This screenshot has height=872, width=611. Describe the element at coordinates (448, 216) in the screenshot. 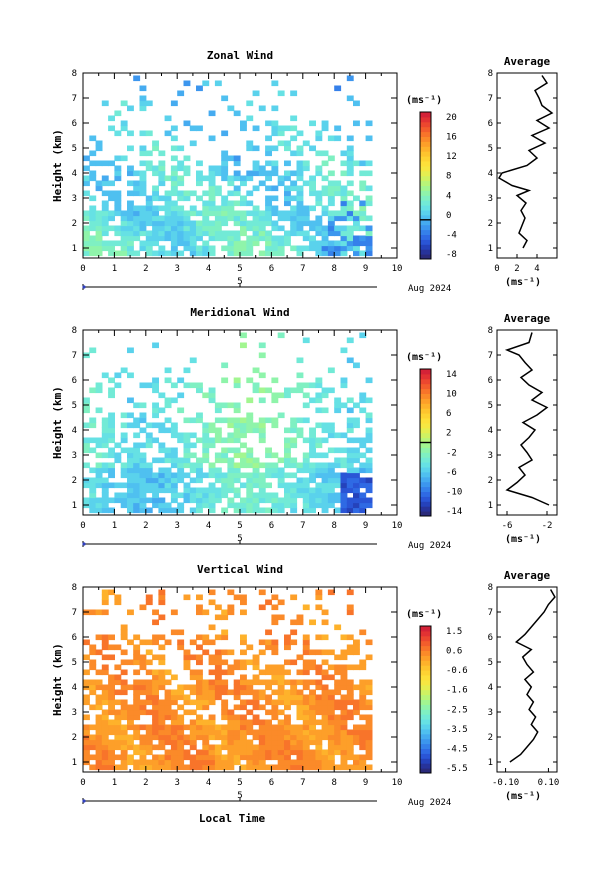

I see `colorbar-tick-label: 0` at that location.